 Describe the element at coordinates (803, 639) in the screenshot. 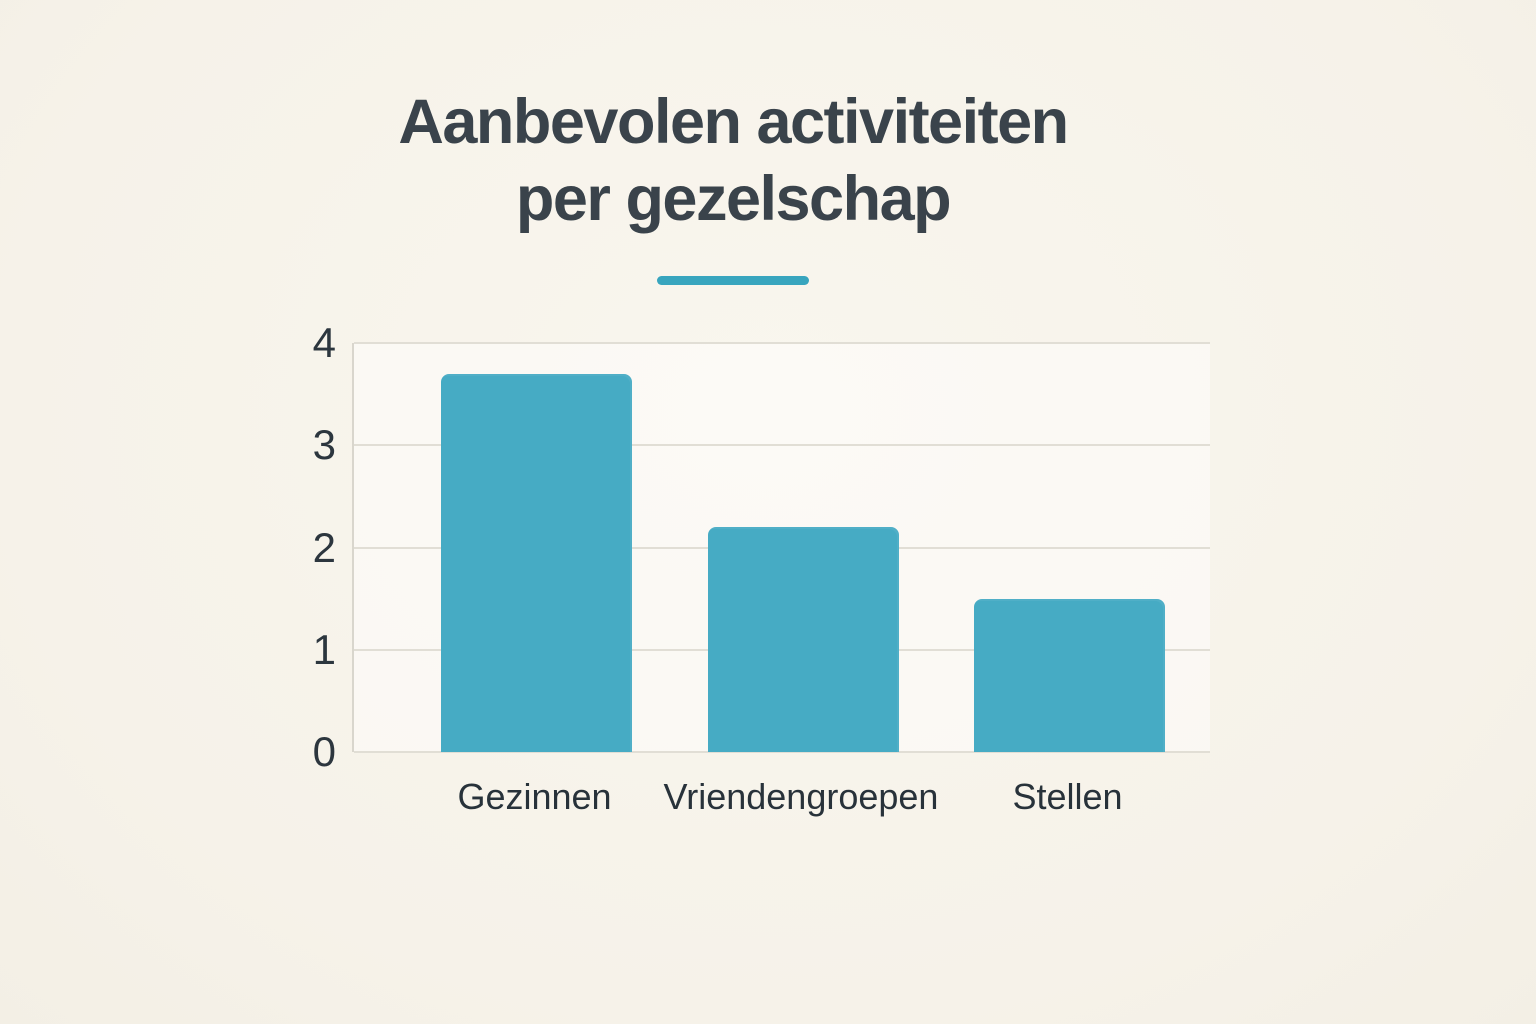

I see `bar-vriendengroepen` at that location.